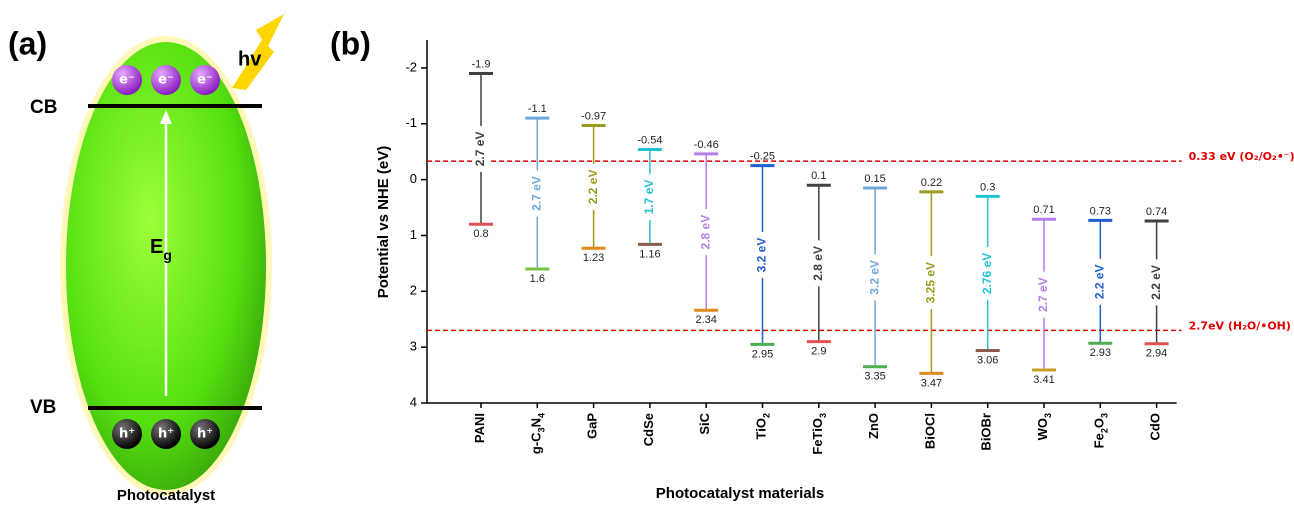 This screenshot has height=506, width=1294. Describe the element at coordinates (705, 320) in the screenshot. I see `vb-value-label: 2.34` at that location.